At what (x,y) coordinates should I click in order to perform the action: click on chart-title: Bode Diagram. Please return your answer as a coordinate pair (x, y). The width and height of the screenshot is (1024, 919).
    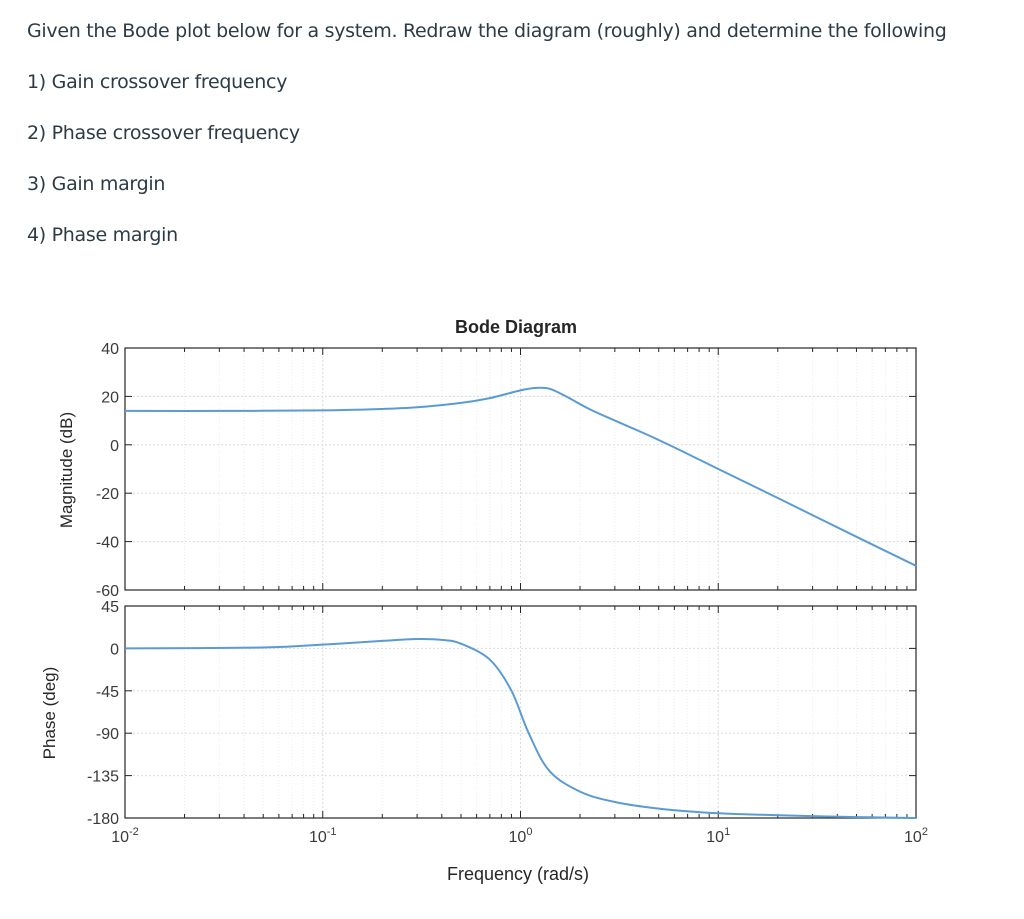
    Looking at the image, I should click on (516, 327).